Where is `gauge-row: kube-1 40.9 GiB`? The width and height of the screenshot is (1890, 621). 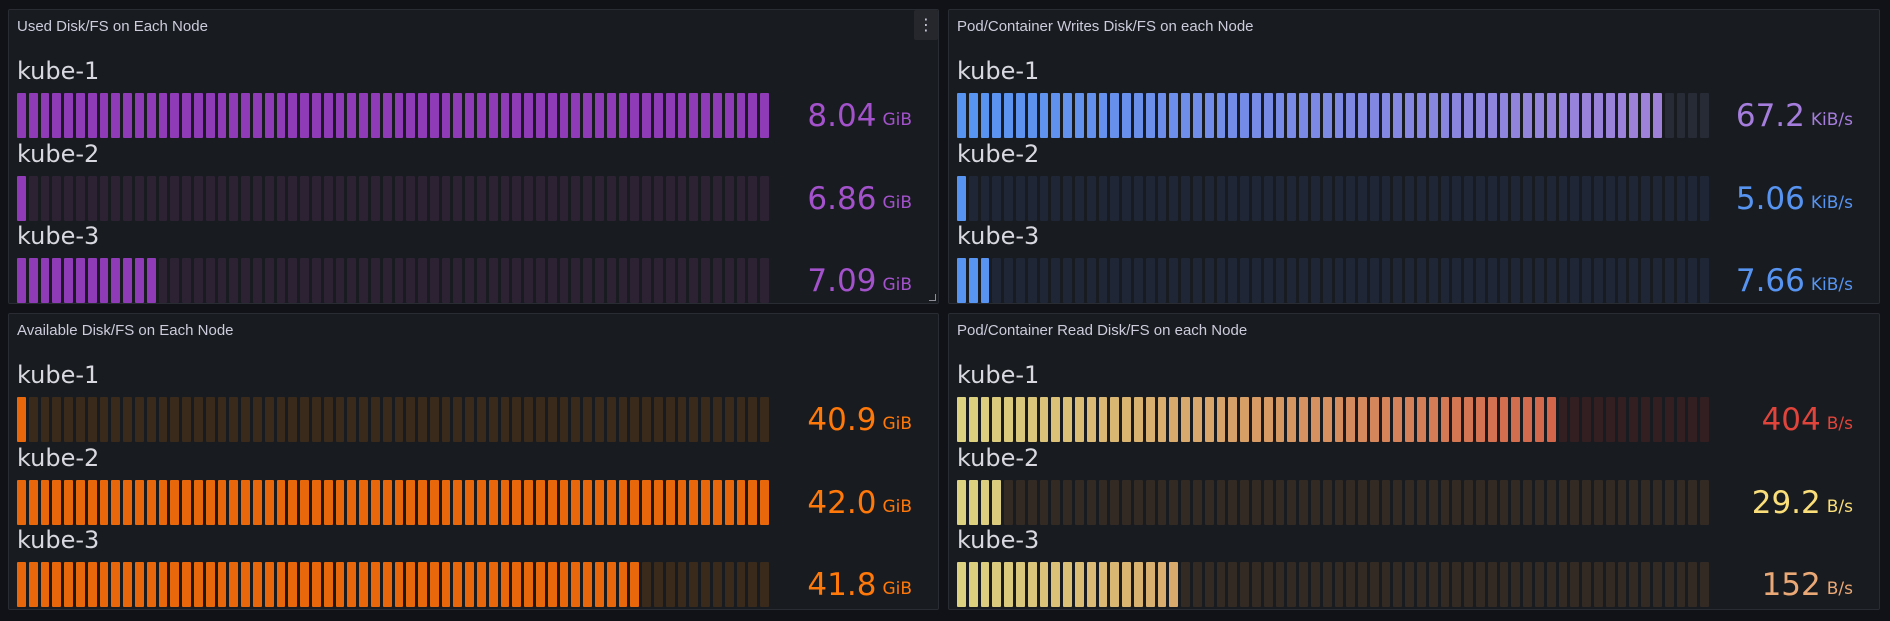
gauge-row: kube-1 40.9 GiB is located at coordinates (477, 402).